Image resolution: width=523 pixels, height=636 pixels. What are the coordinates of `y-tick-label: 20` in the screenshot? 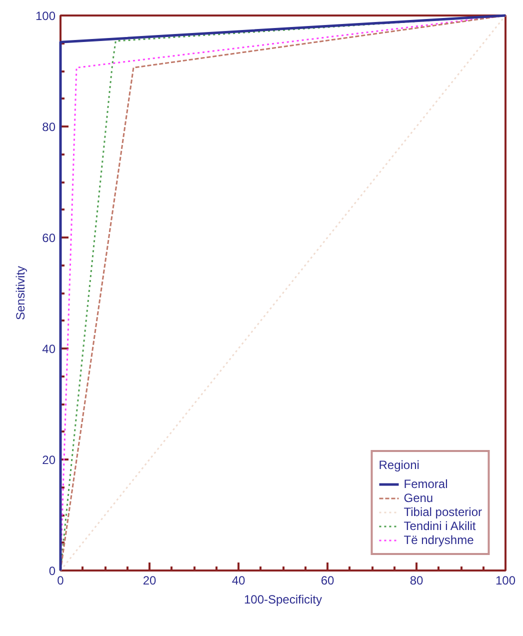 It's located at (49, 460).